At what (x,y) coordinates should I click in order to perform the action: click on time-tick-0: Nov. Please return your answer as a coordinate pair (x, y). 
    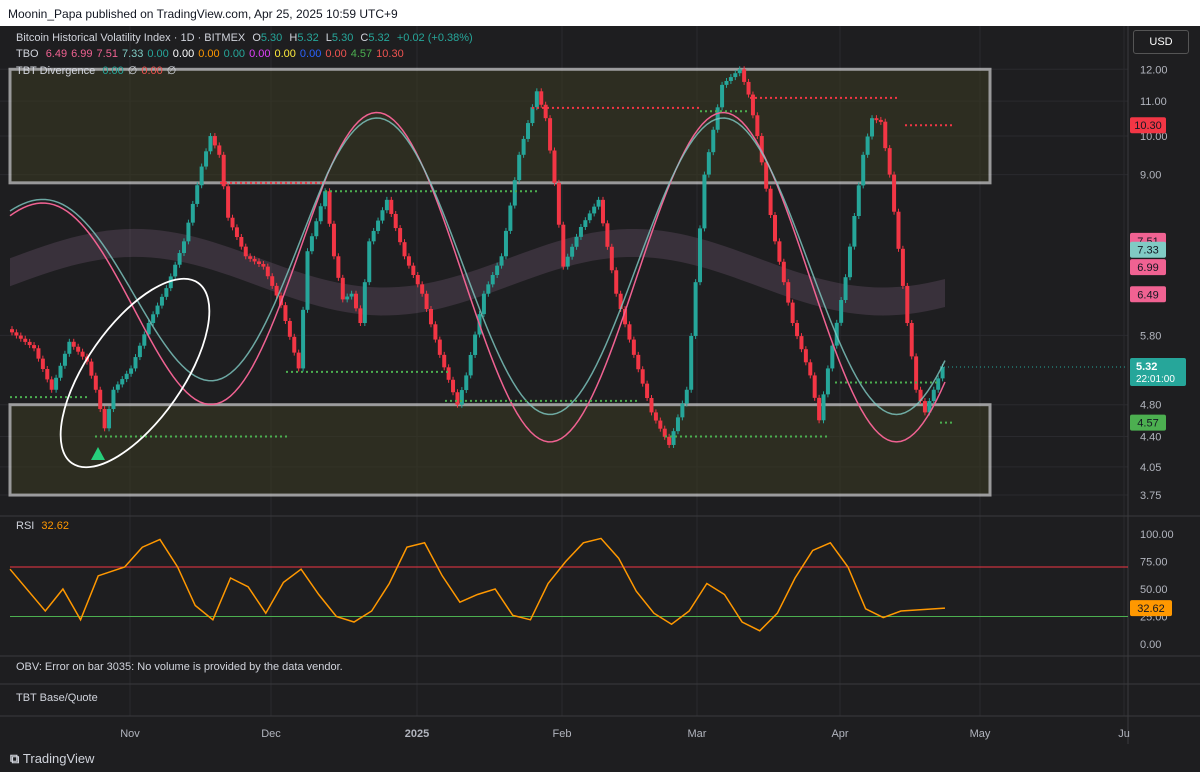
    Looking at the image, I should click on (130, 734).